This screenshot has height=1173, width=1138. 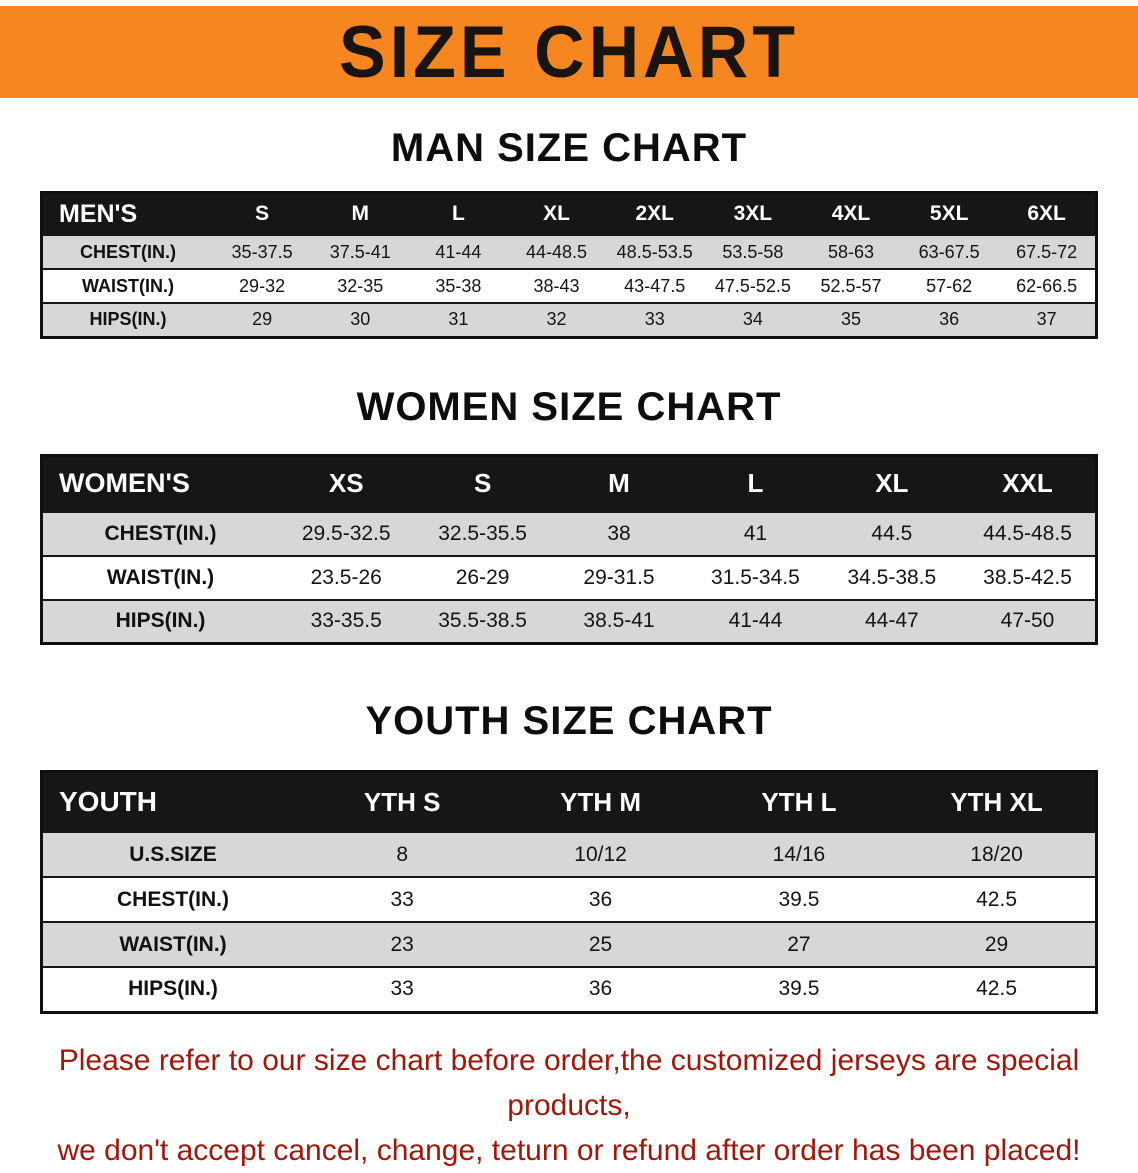 What do you see at coordinates (173, 944) in the screenshot?
I see `youth-row-label: WAIST(IN.)` at bounding box center [173, 944].